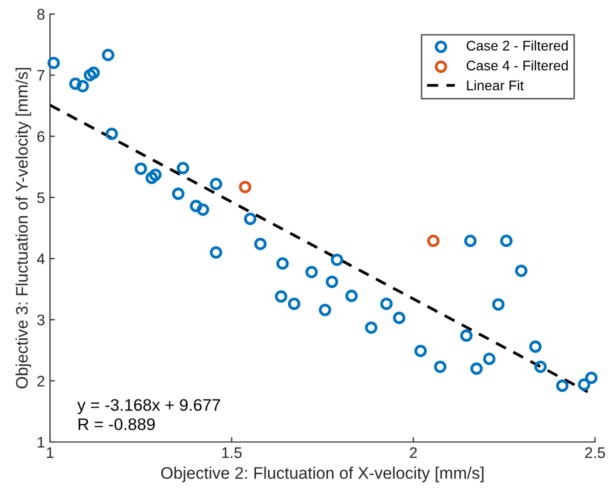 This screenshot has height=497, width=608. I want to click on y-tick-label: 2, so click(40, 381).